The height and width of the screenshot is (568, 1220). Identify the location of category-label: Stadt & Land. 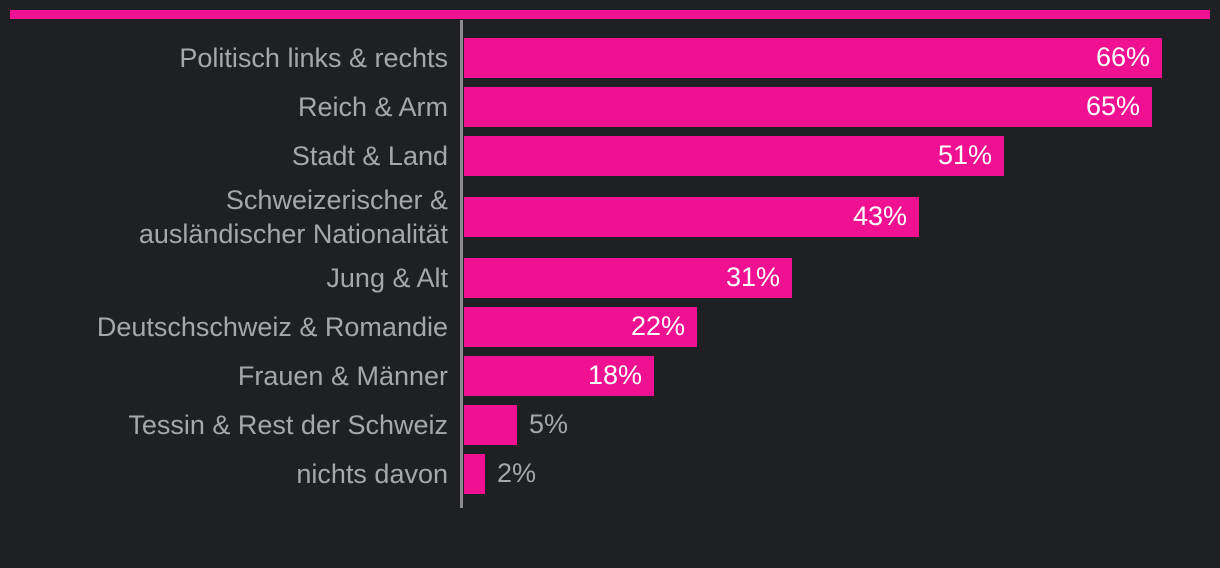
(224, 156).